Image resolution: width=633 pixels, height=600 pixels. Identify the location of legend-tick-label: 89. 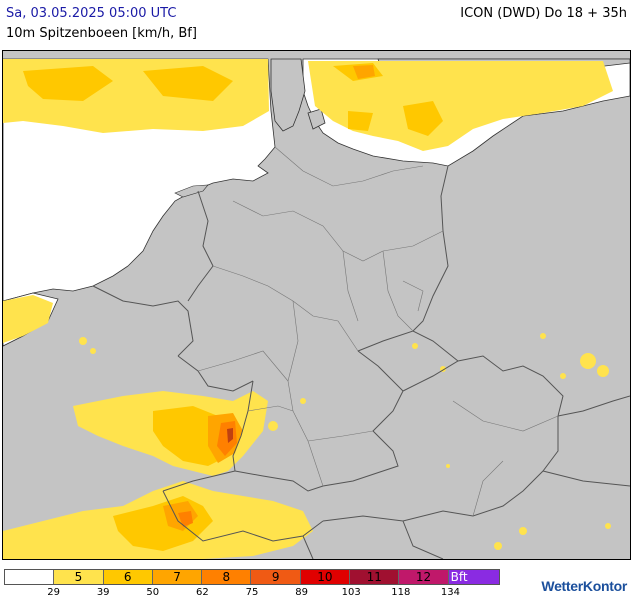
(301, 592).